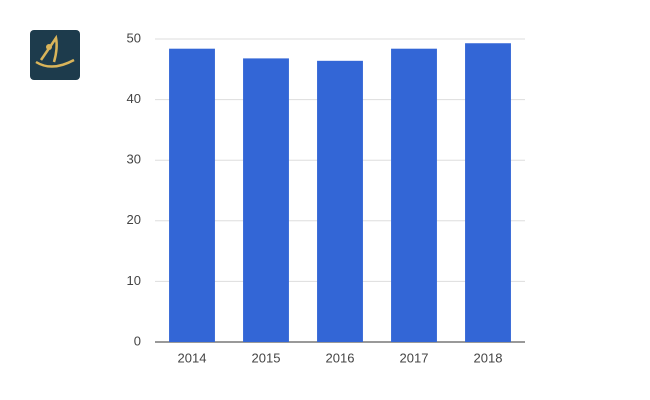 The height and width of the screenshot is (400, 650). I want to click on x-tick-label: 2017, so click(414, 357).